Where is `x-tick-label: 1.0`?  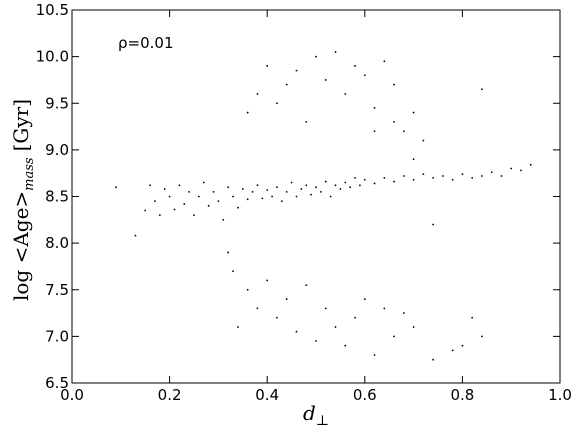 x-tick-label: 1.0 is located at coordinates (560, 395).